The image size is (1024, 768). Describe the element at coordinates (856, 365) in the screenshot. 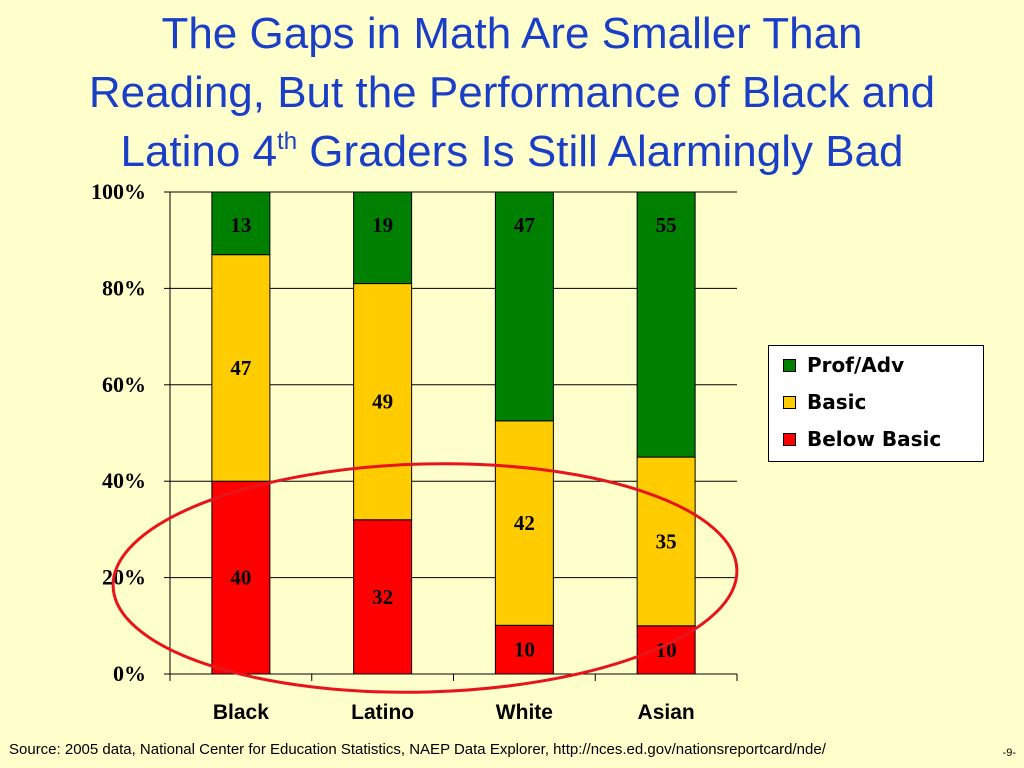

I see `legend-label: Prof/Adv` at that location.